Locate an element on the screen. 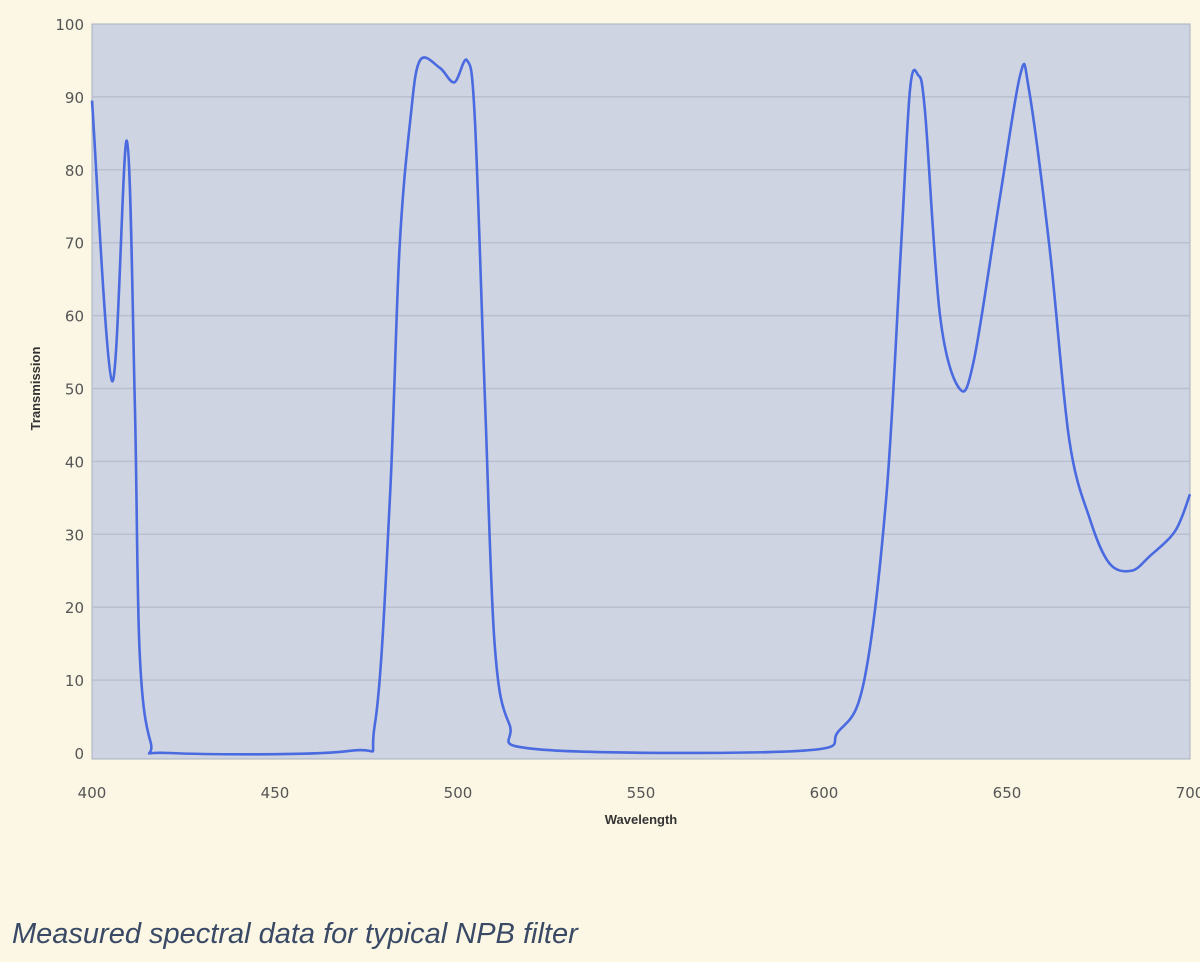 The height and width of the screenshot is (962, 1200). x-tick-label: 550 is located at coordinates (641, 793).